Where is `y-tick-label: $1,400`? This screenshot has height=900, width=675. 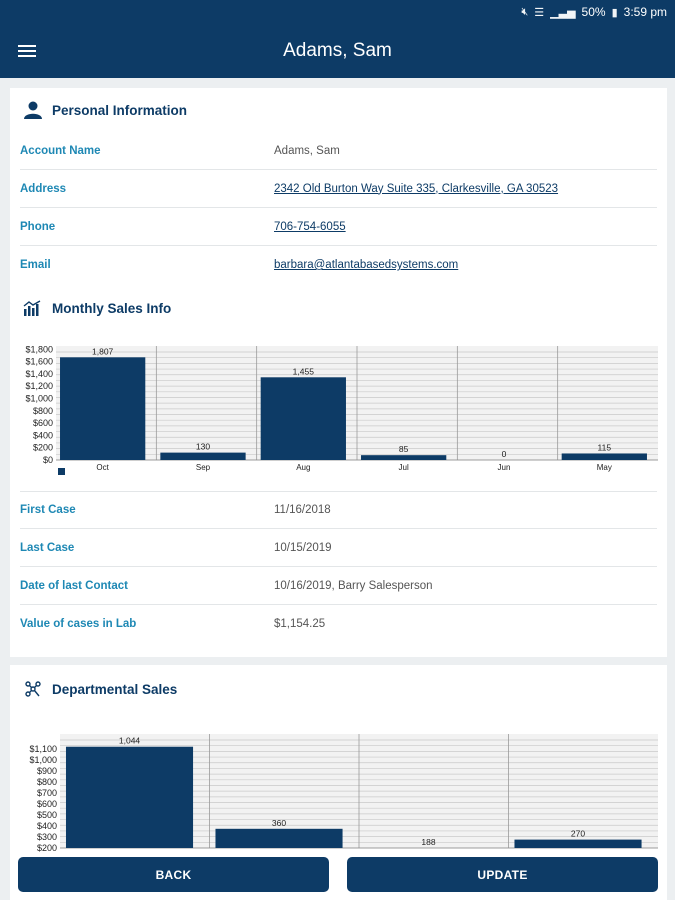
y-tick-label: $1,400 is located at coordinates (39, 374).